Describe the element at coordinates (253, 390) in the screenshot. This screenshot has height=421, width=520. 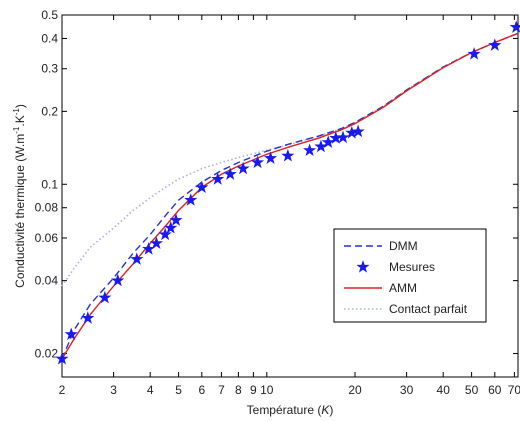
I see `x-tick-label: 9` at that location.